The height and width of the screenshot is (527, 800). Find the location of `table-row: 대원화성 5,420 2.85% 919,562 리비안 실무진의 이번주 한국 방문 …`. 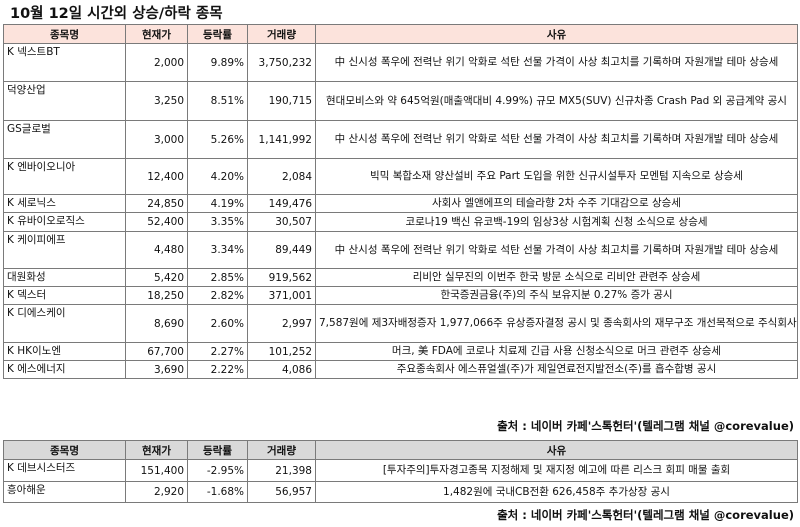

table-row: 대원화성 5,420 2.85% 919,562 리비안 실무진의 이번주 한국 방문 … is located at coordinates (400, 277).